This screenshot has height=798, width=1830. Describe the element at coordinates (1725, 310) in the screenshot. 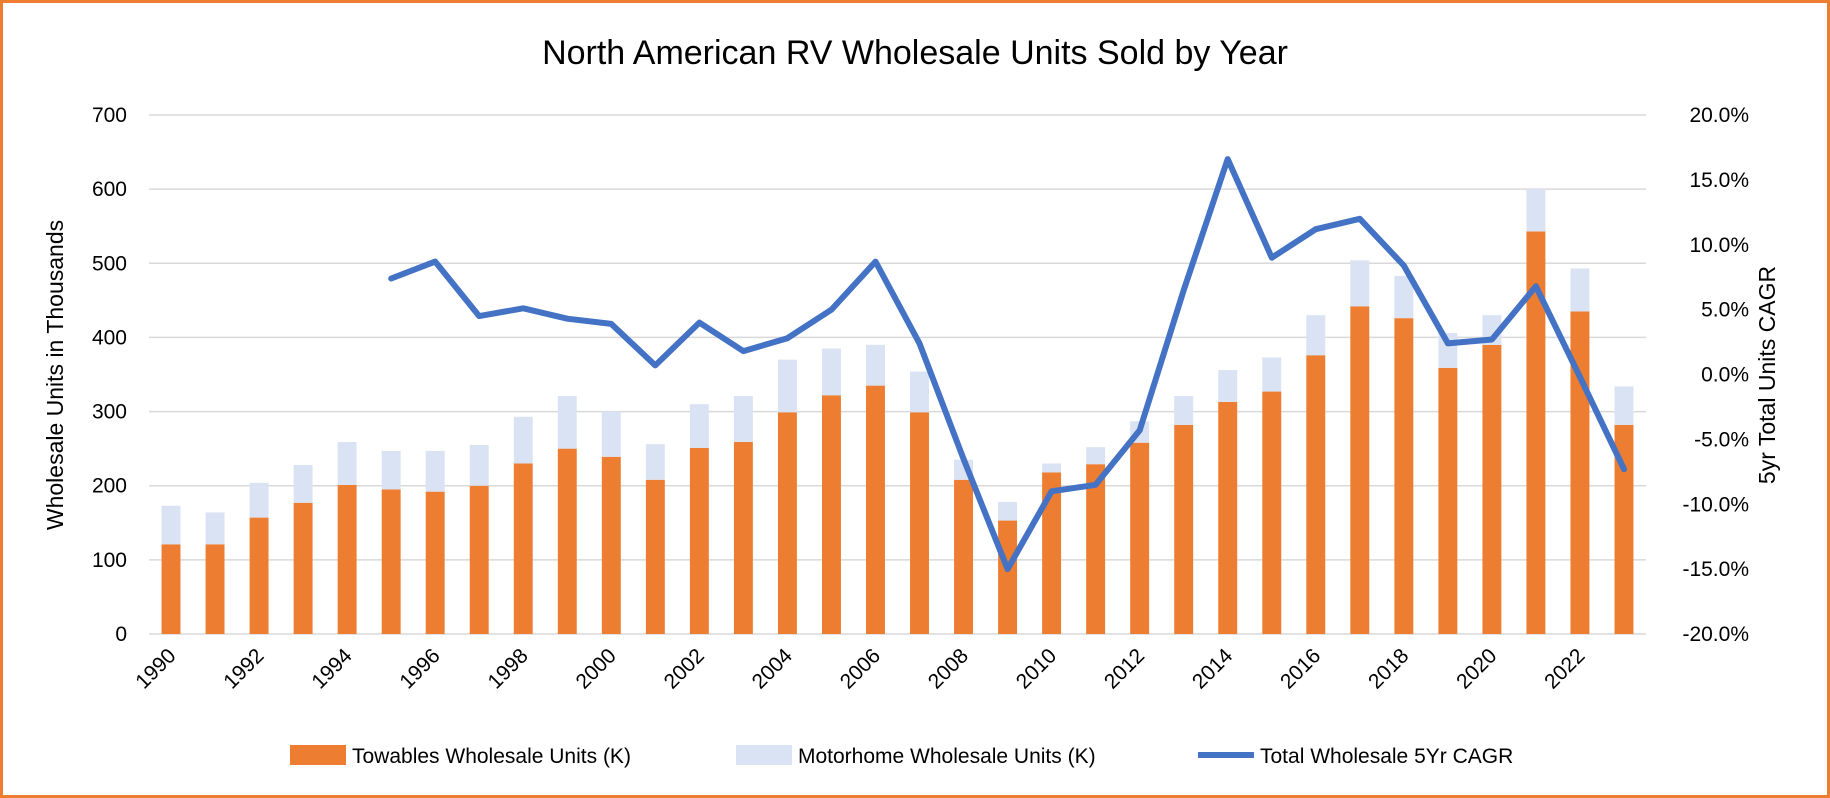

I see `y2-tick-label: 5.0%` at that location.